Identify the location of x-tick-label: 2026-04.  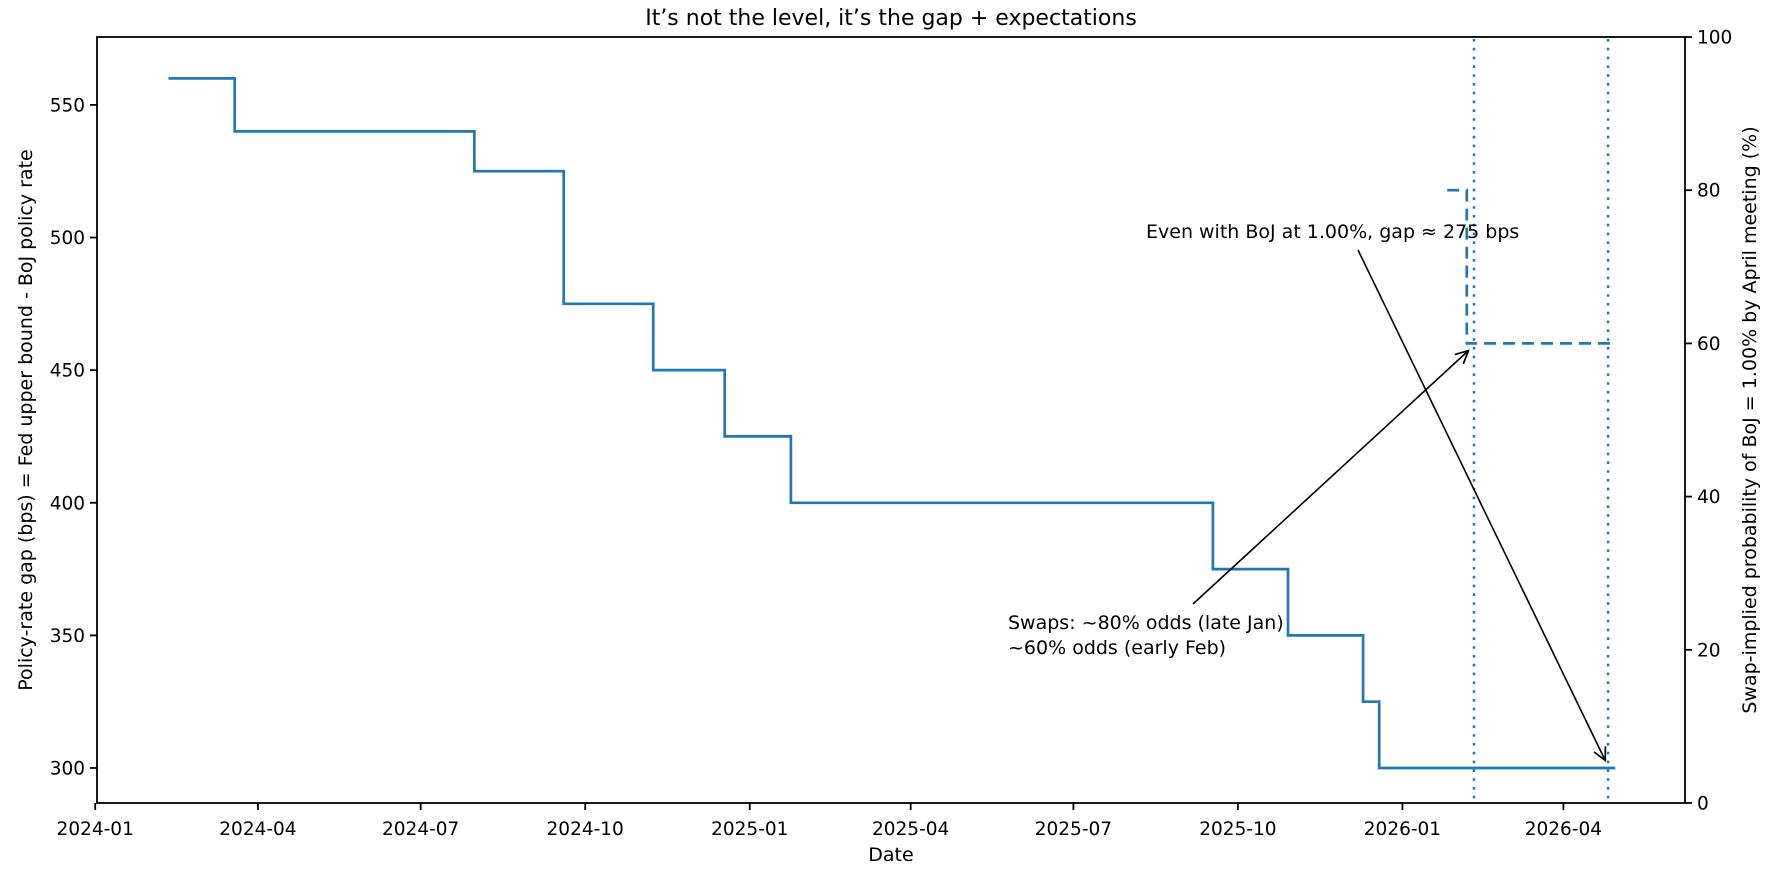
(1563, 829).